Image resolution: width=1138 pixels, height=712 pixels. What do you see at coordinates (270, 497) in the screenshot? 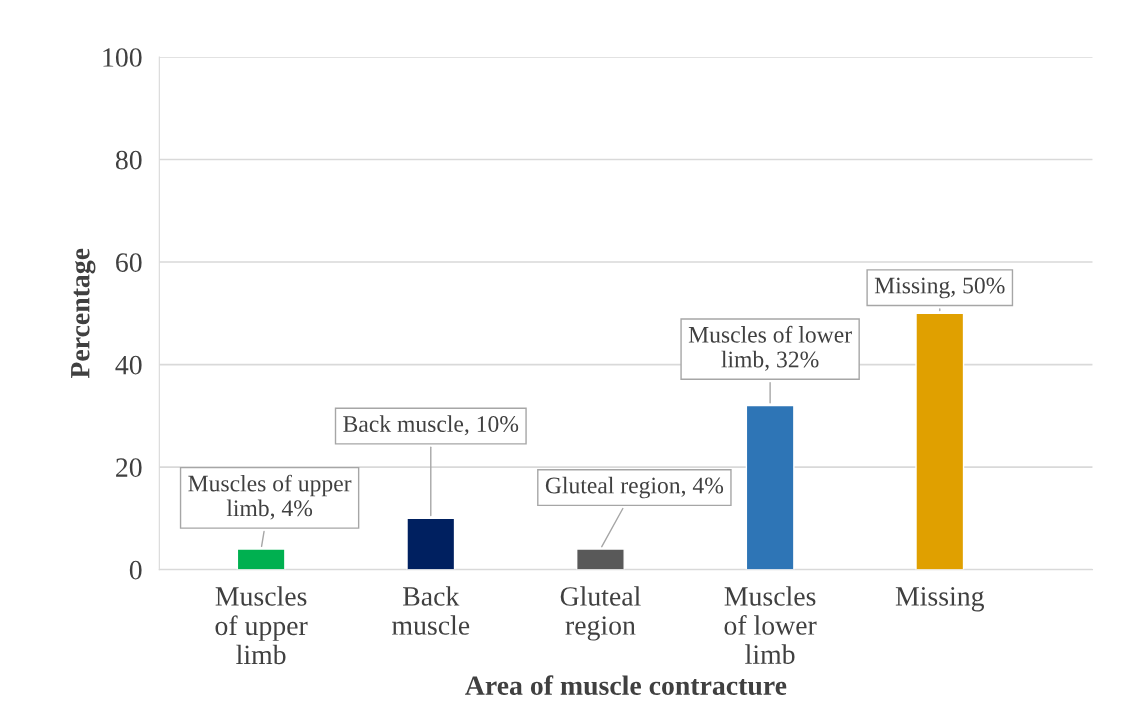
I see `data-label: Muscles of upper limb, 4%` at bounding box center [270, 497].